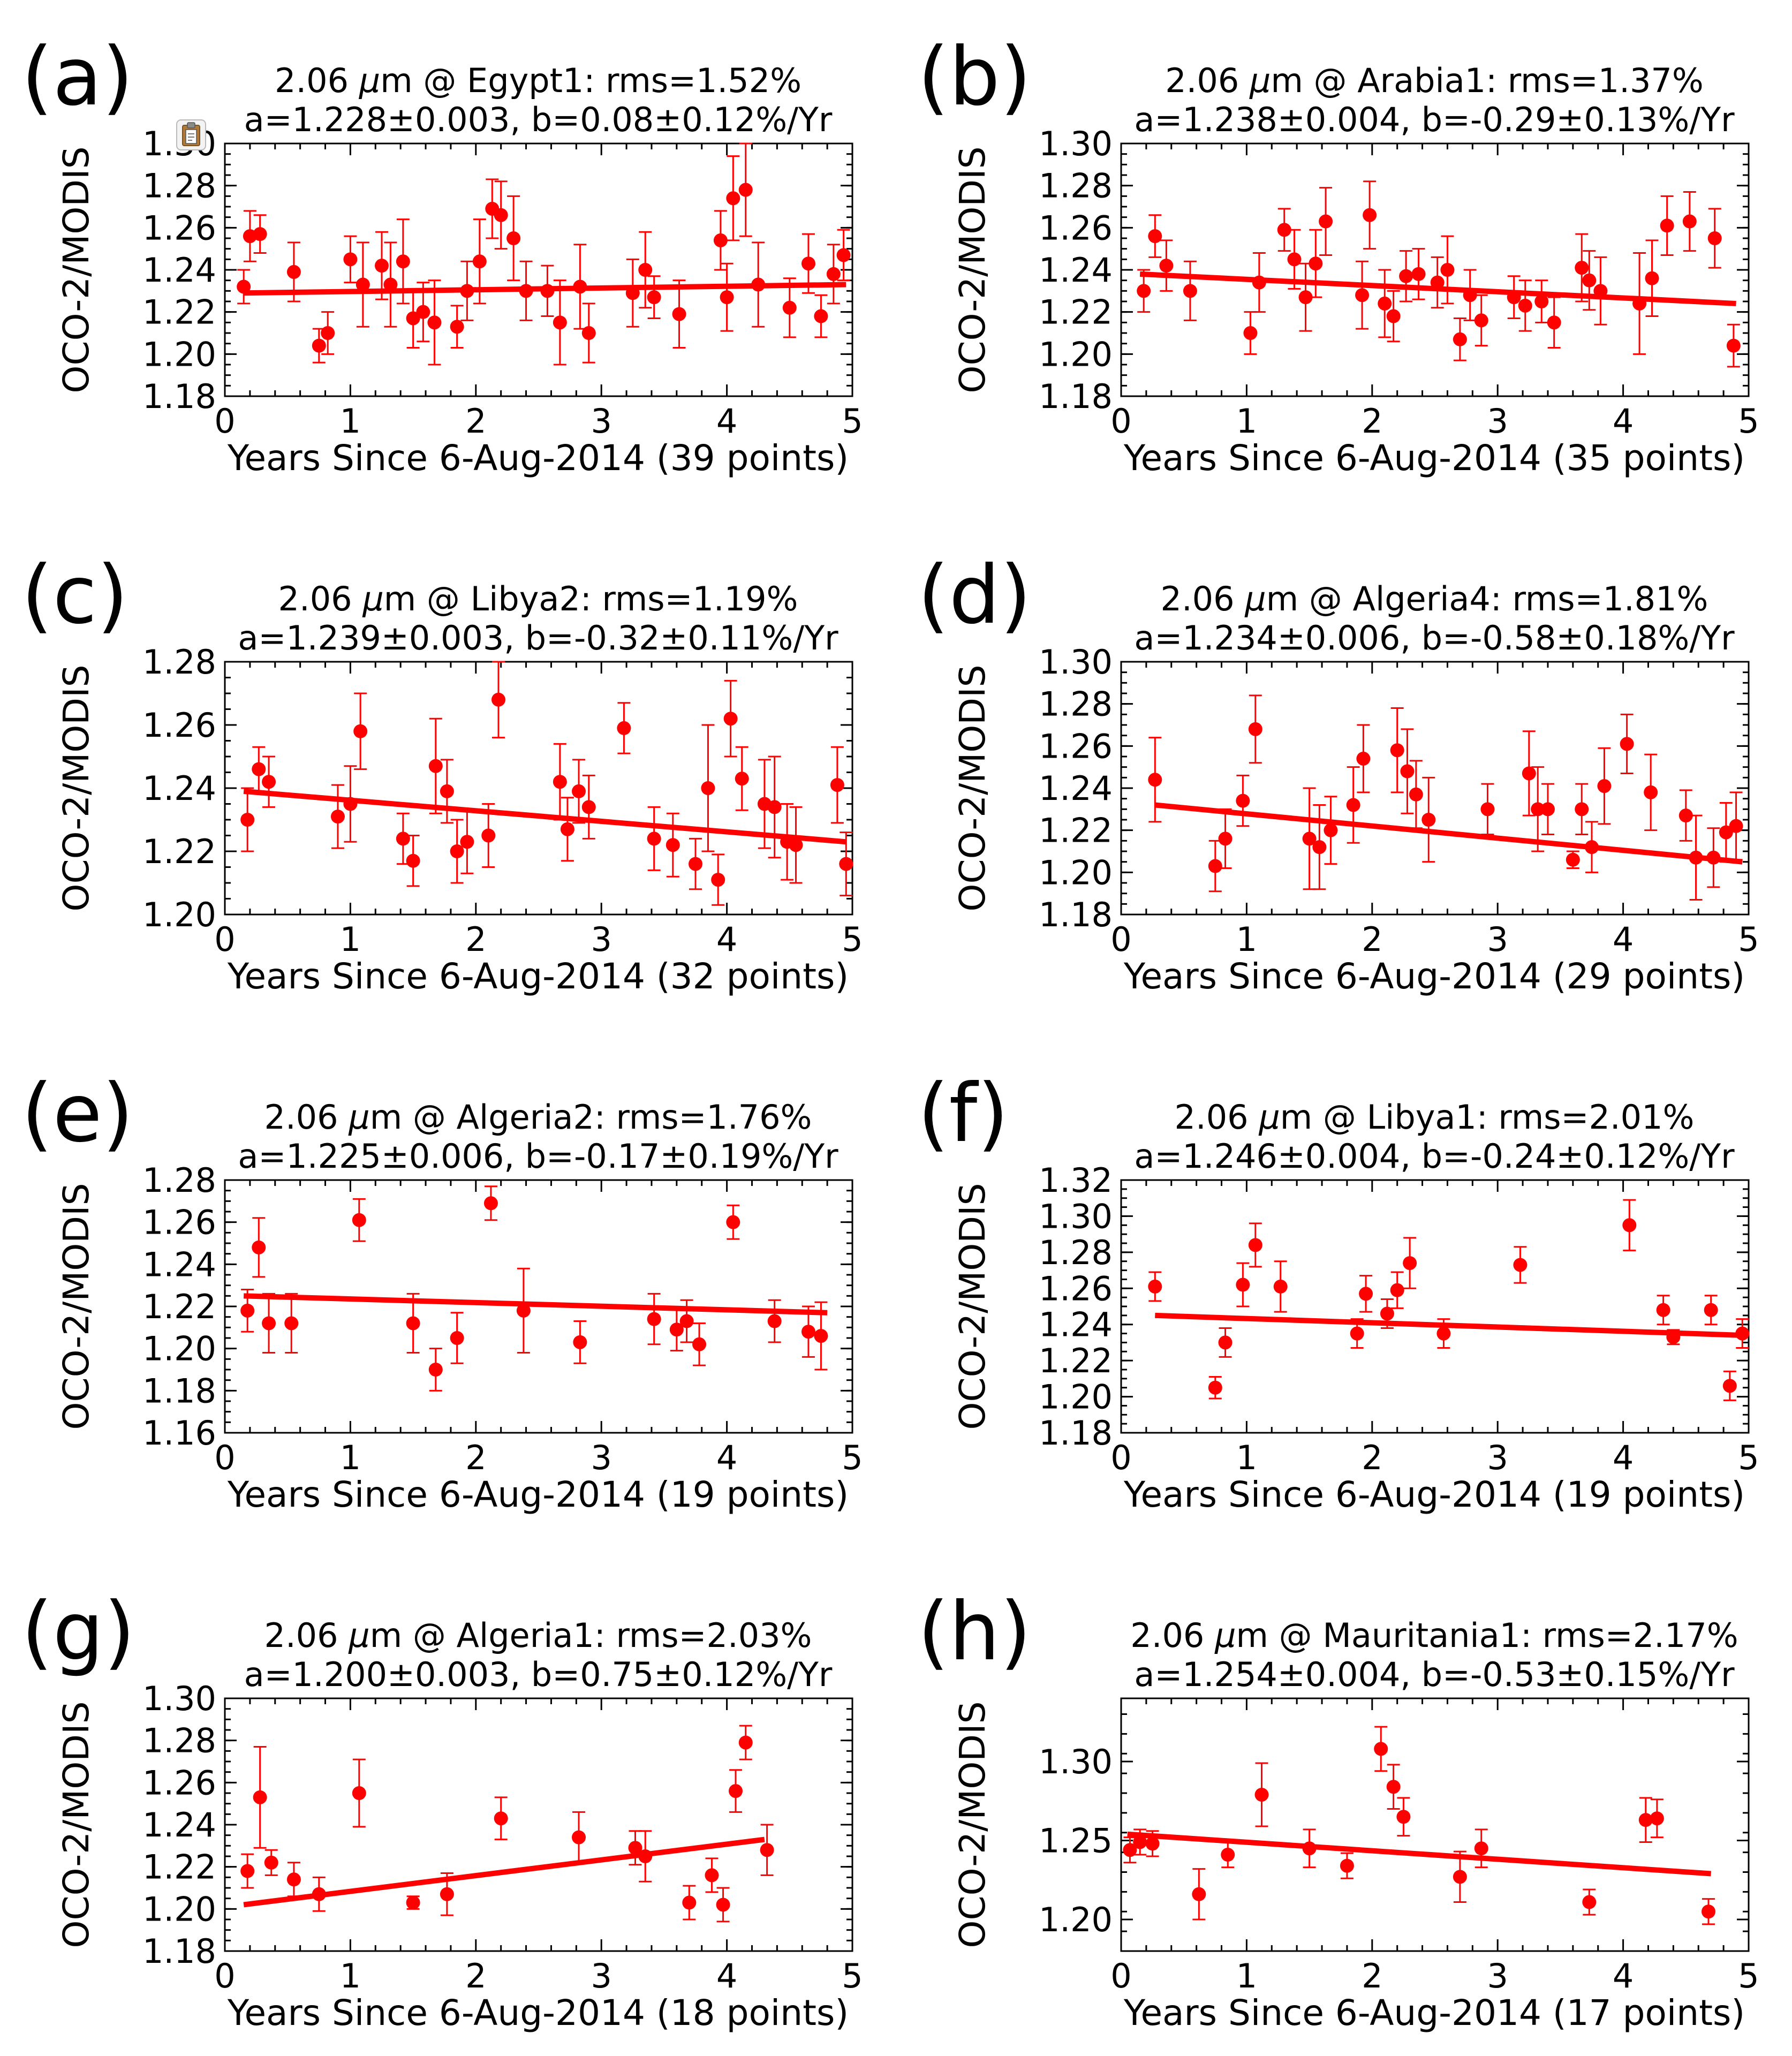 This screenshot has height=2056, width=1792. I want to click on chart-subtitle: a=1.228±0.003, b=0.08±0.12%/Yr, so click(538, 119).